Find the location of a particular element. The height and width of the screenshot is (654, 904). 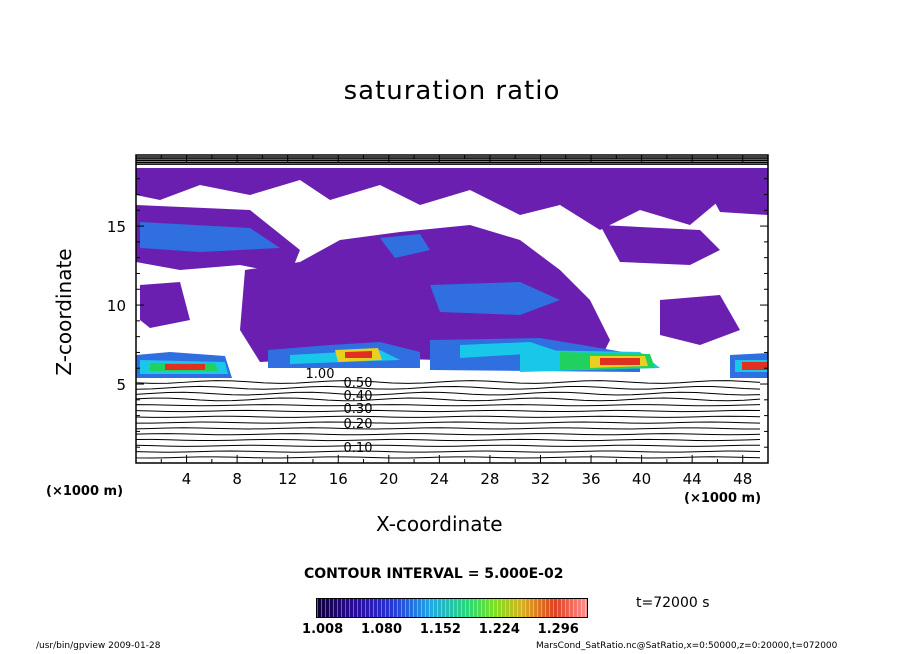

y-axis-label: Z-coordinate is located at coordinates (64, 312).